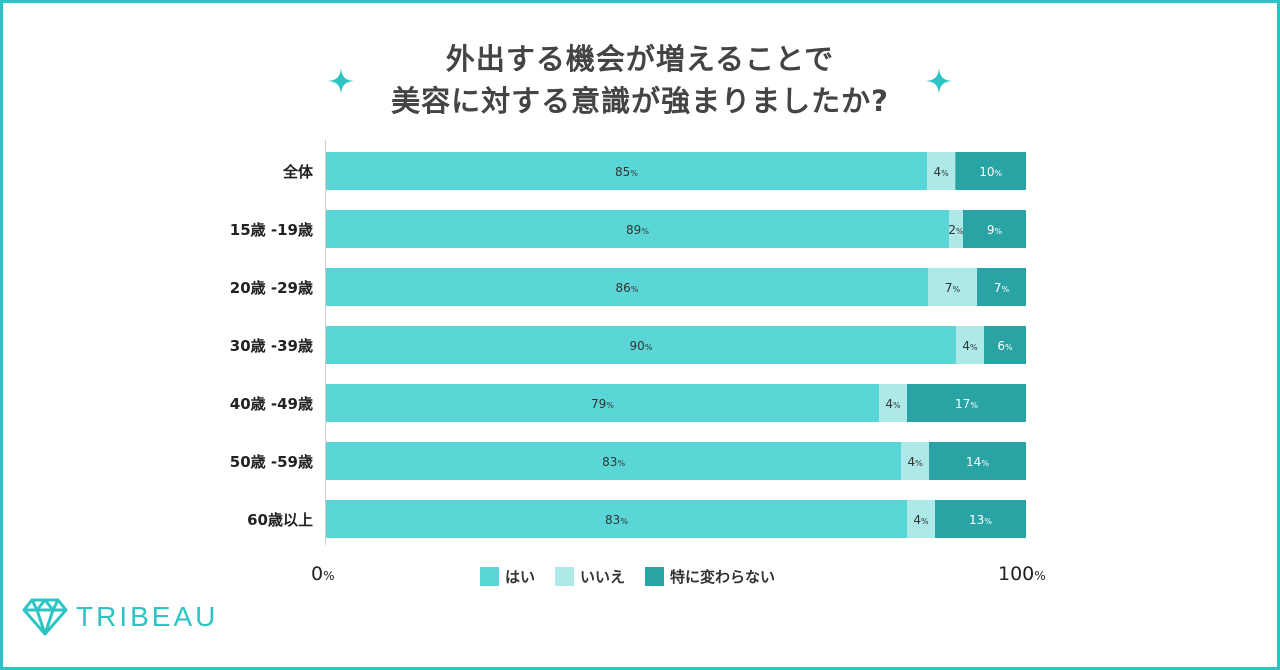 The width and height of the screenshot is (1280, 670). I want to click on category-label: 30歳 -39歳, so click(271, 346).